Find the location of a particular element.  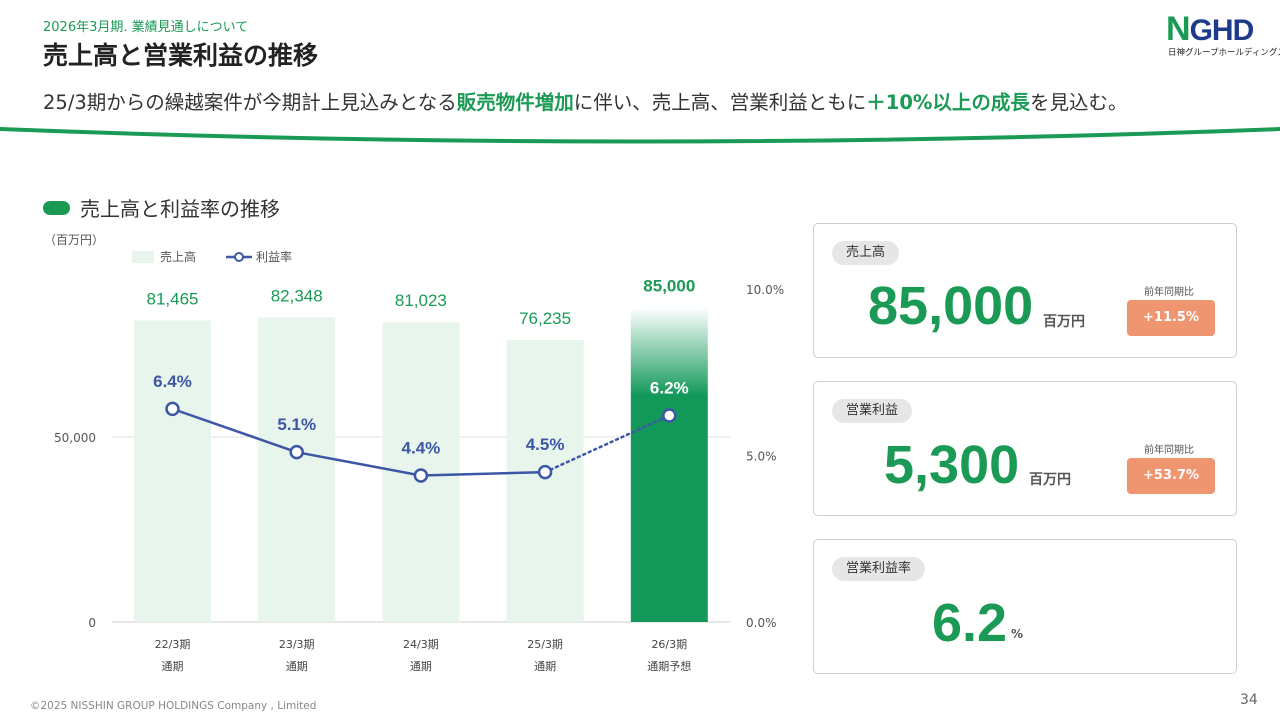

x-axis-tick-label: 26/3期 is located at coordinates (669, 644).